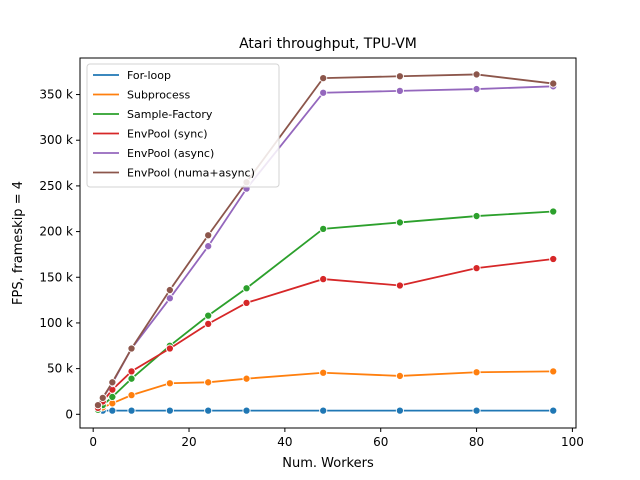 The height and width of the screenshot is (480, 640). What do you see at coordinates (336, 438) in the screenshot?
I see `x-axis: 0 20 40 60 80 100` at bounding box center [336, 438].